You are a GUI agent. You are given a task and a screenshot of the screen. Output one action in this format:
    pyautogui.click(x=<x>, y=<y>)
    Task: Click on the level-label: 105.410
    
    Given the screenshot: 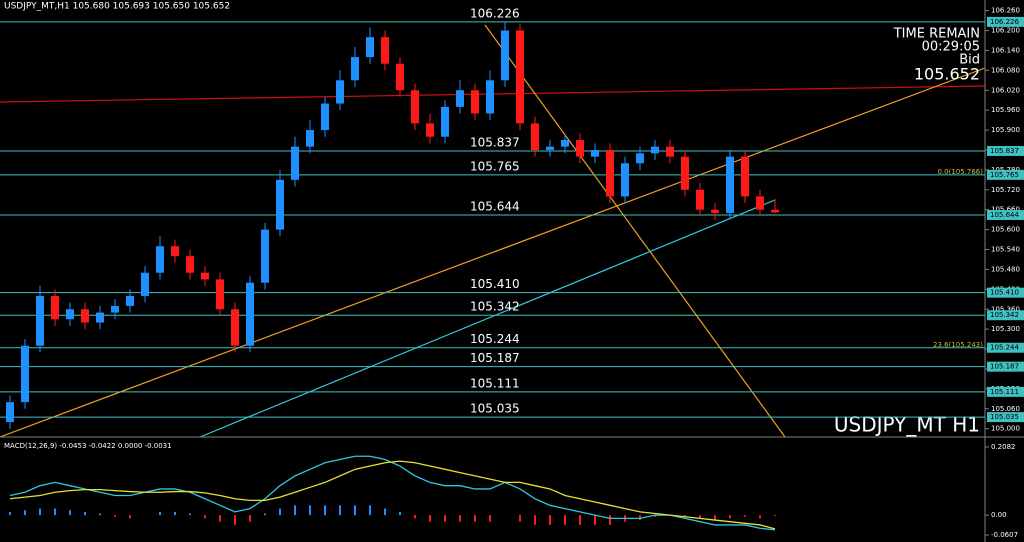 What is the action you would take?
    pyautogui.click(x=495, y=284)
    